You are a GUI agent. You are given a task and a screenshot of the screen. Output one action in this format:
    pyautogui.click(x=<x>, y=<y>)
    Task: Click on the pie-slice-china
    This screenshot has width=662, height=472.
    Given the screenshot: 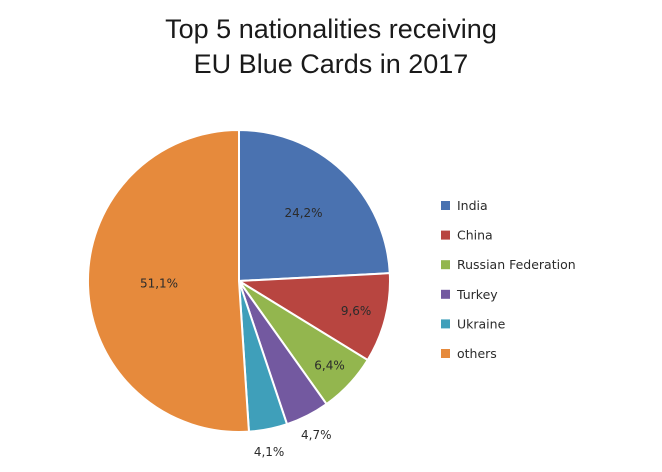 What is the action you would take?
    pyautogui.click(x=313, y=317)
    